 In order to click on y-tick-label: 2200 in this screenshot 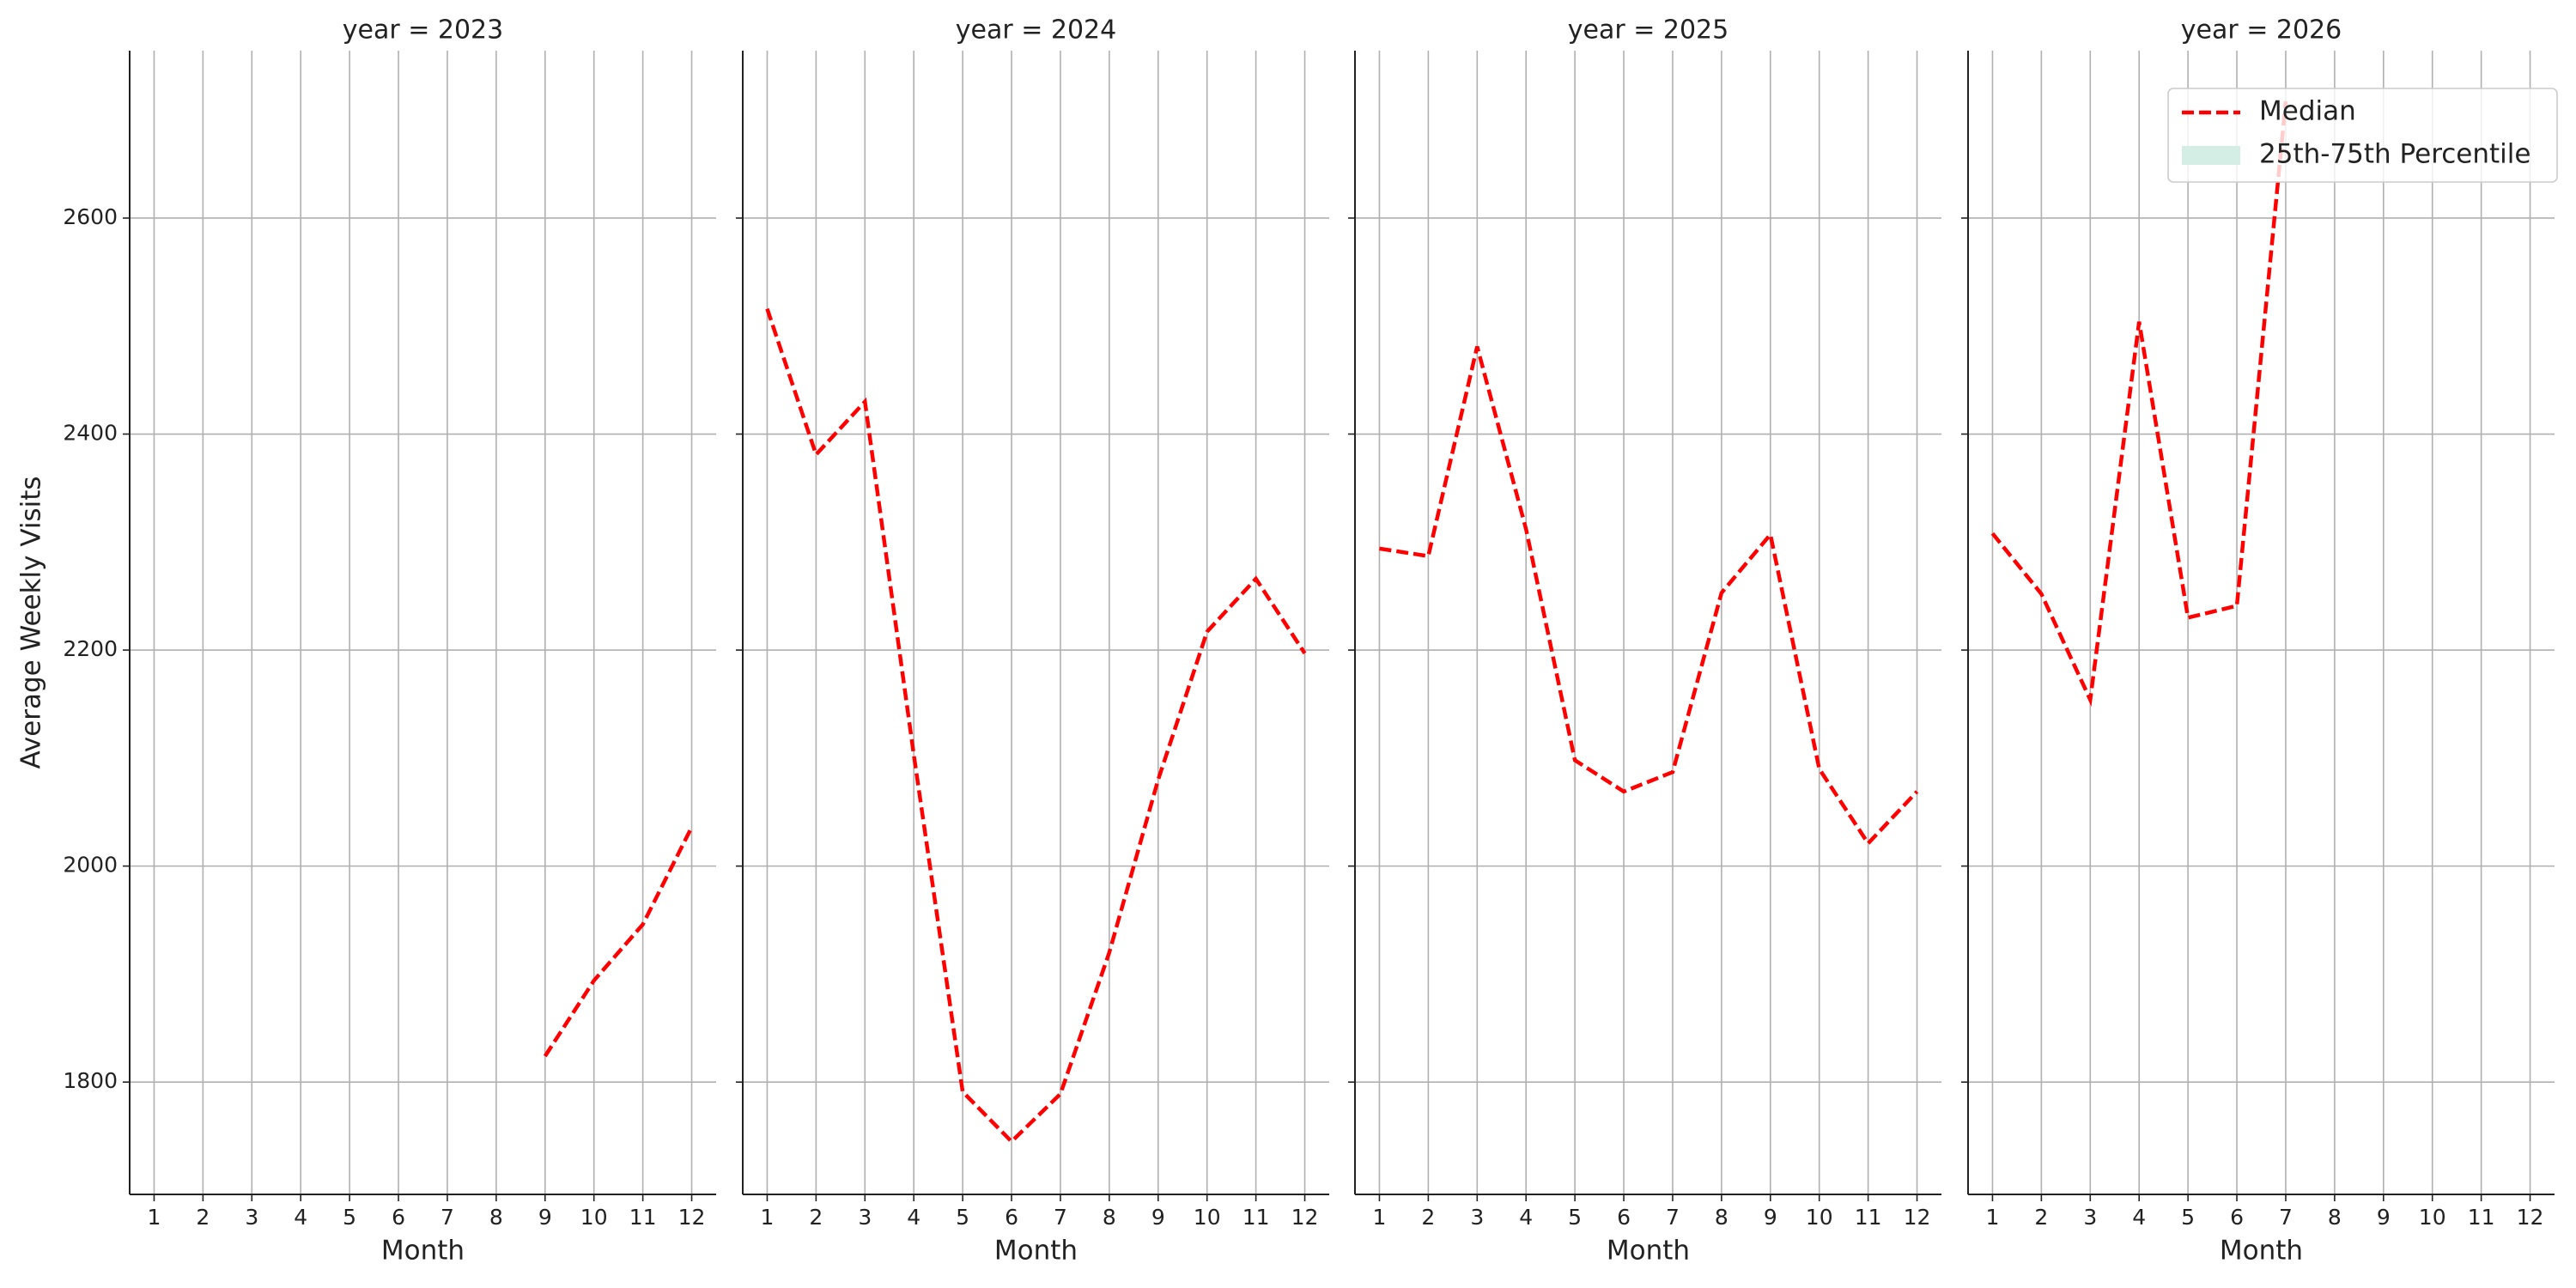, I will do `click(90, 649)`.